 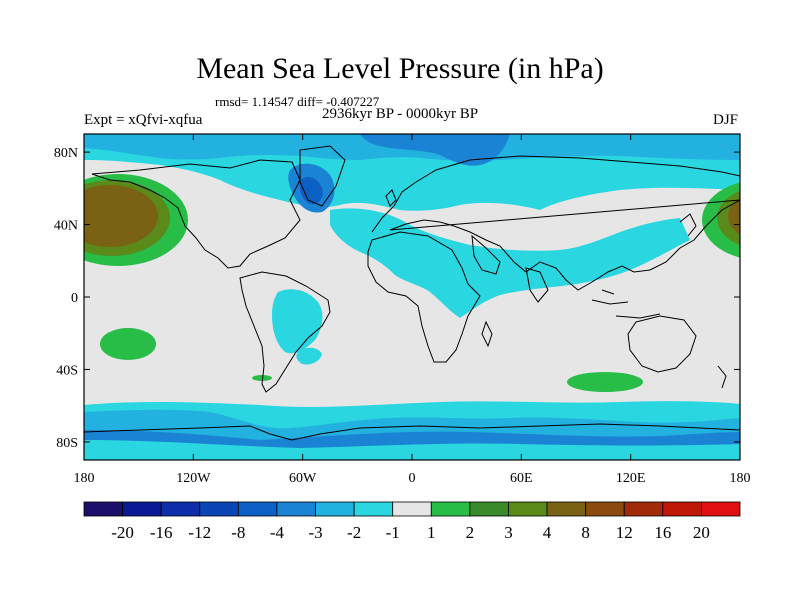 I want to click on colorbar-label: -3, so click(x=315, y=532).